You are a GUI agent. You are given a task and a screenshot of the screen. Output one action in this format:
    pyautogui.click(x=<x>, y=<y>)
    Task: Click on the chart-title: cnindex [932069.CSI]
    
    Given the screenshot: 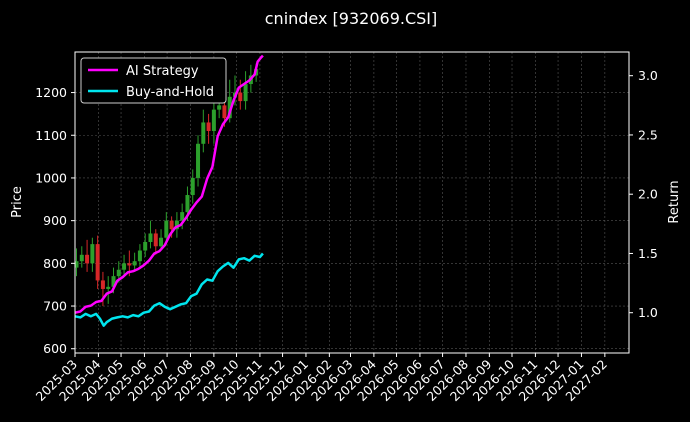 What is the action you would take?
    pyautogui.click(x=351, y=18)
    